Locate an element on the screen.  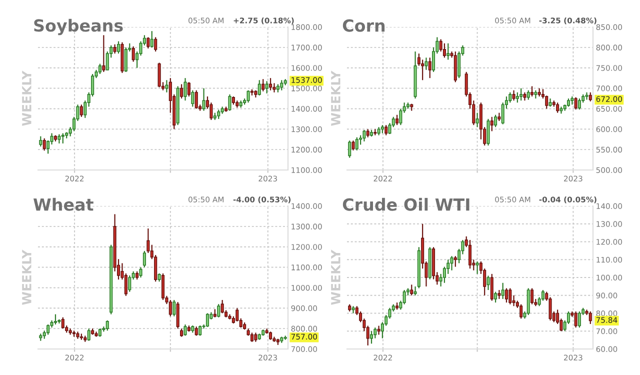
chart-title: Soybeans is located at coordinates (78, 27).